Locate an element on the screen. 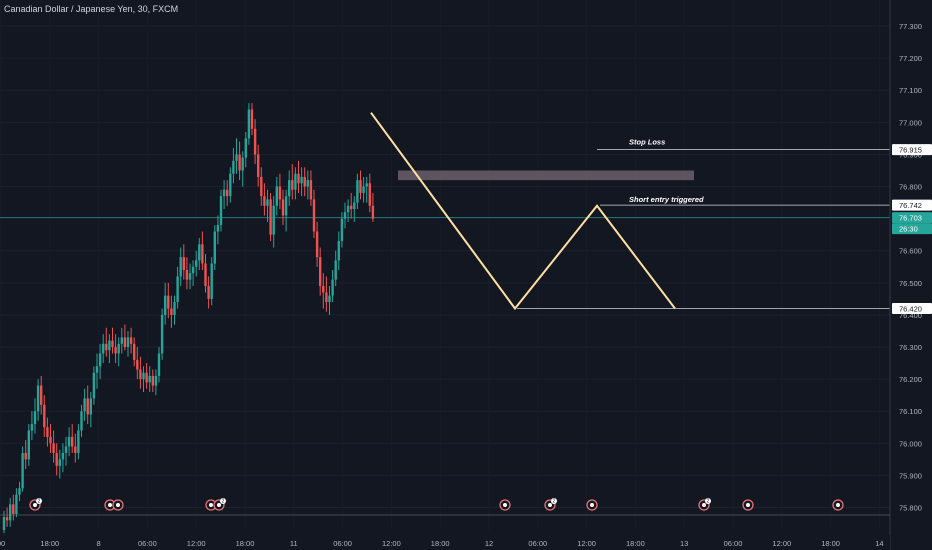 This screenshot has height=550, width=932. trendline-pattern is located at coordinates (523, 211).